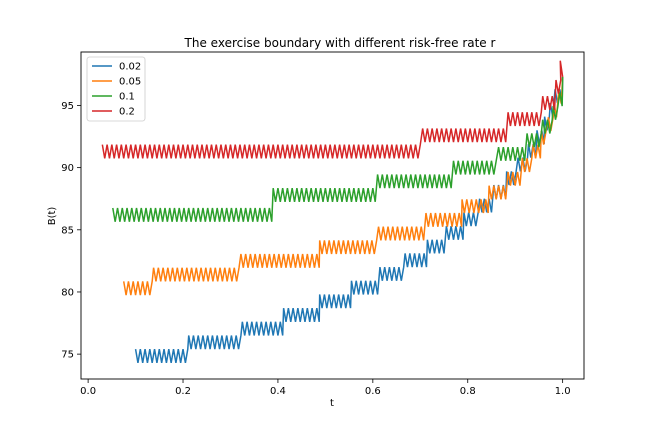  I want to click on y-axis-label: B(t), so click(52, 216).